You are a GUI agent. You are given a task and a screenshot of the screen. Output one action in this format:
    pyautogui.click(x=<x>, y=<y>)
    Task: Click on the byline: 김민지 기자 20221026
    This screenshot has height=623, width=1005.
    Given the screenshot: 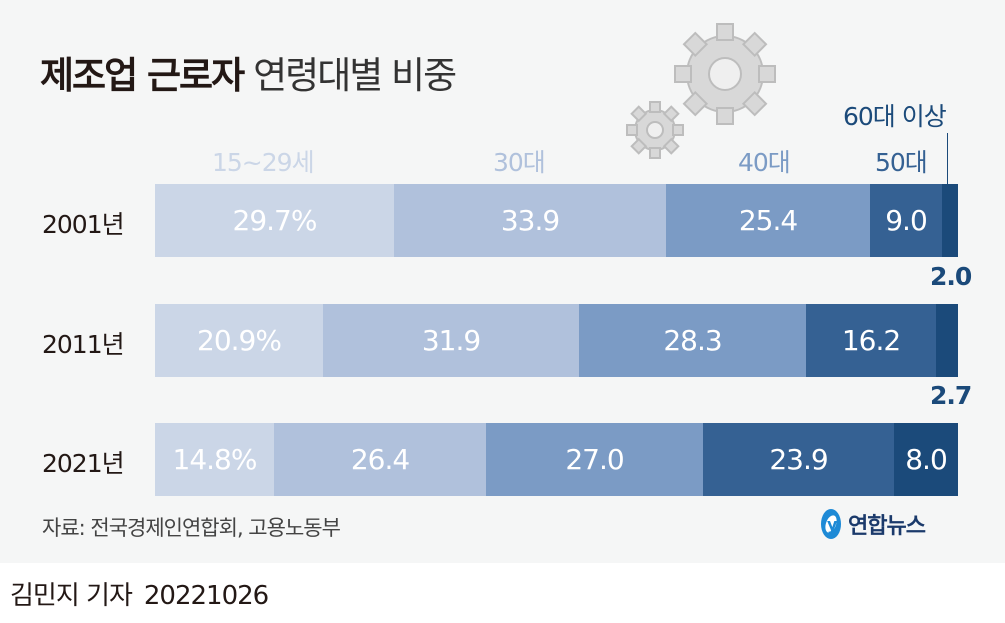 What is the action you would take?
    pyautogui.click(x=139, y=593)
    